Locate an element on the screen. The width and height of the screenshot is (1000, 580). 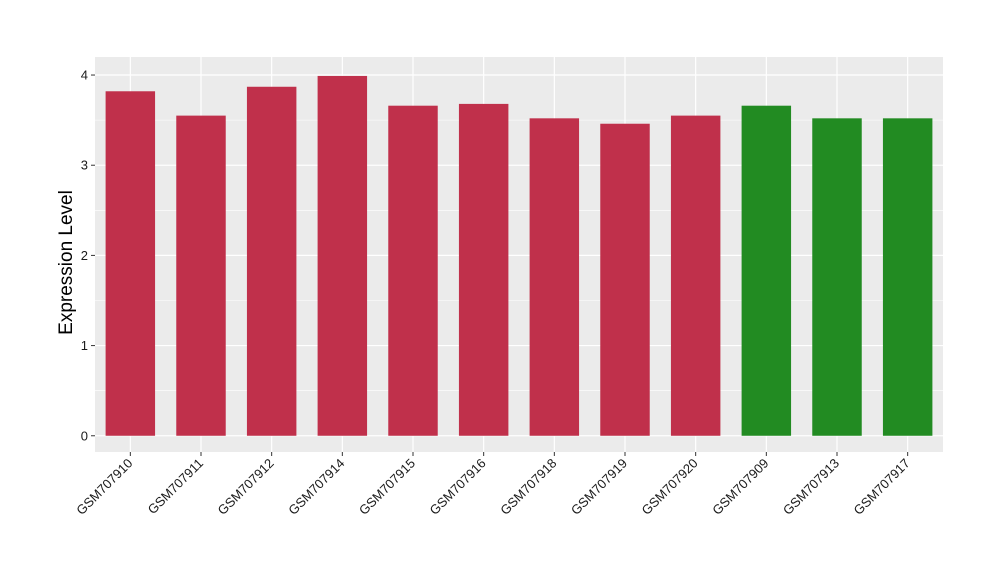
bar-GSM707919 is located at coordinates (625, 279).